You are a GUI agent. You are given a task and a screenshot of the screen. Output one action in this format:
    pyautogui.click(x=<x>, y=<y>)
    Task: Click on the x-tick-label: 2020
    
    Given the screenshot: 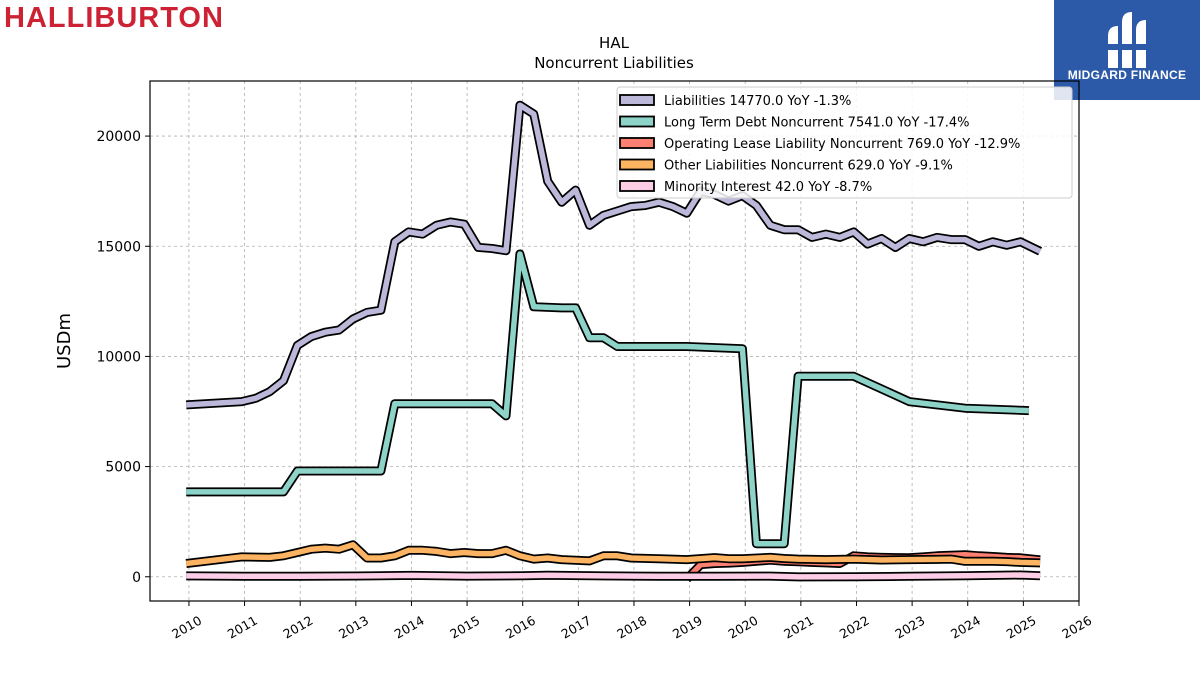 What is the action you would take?
    pyautogui.click(x=742, y=627)
    